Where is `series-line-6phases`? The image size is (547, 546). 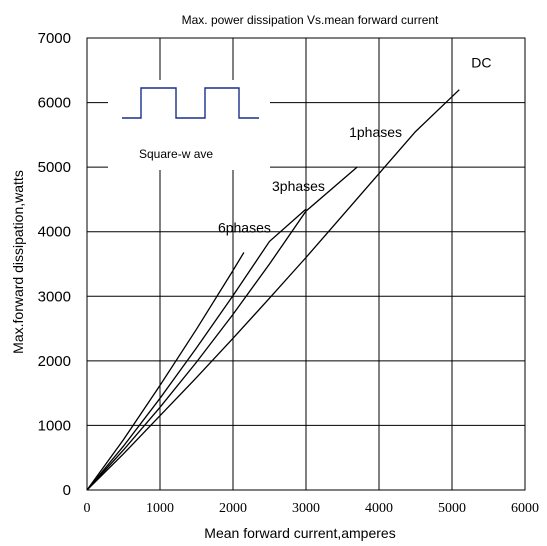 series-line-6phases is located at coordinates (165, 371).